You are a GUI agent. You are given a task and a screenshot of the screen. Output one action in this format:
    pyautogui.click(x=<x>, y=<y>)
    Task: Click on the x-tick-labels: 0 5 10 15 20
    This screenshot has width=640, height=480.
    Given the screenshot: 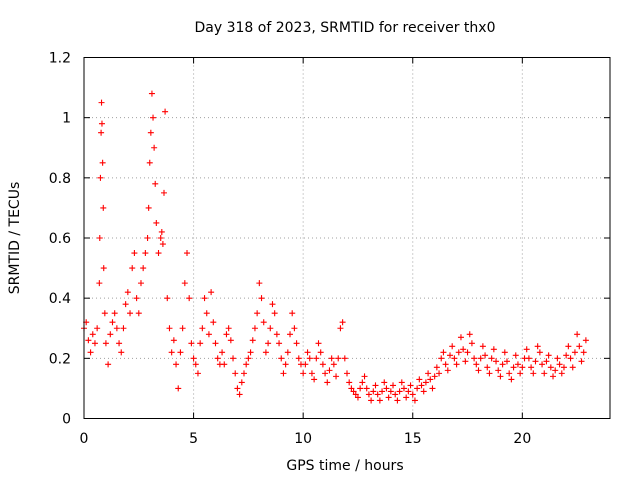 What is the action you would take?
    pyautogui.click(x=306, y=439)
    